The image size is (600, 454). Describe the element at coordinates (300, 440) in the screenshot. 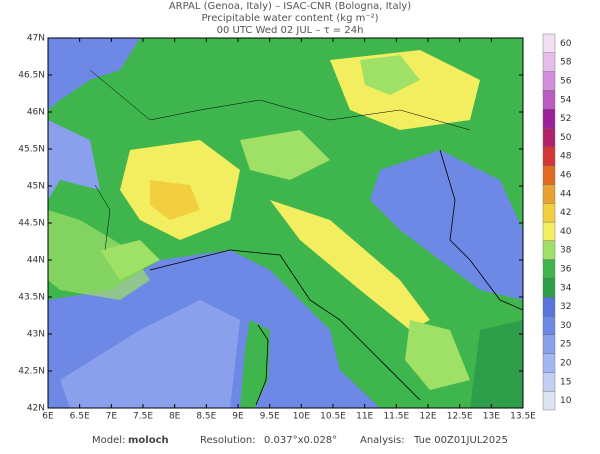

I see `footer-value: 0.037°x0.028°` at that location.